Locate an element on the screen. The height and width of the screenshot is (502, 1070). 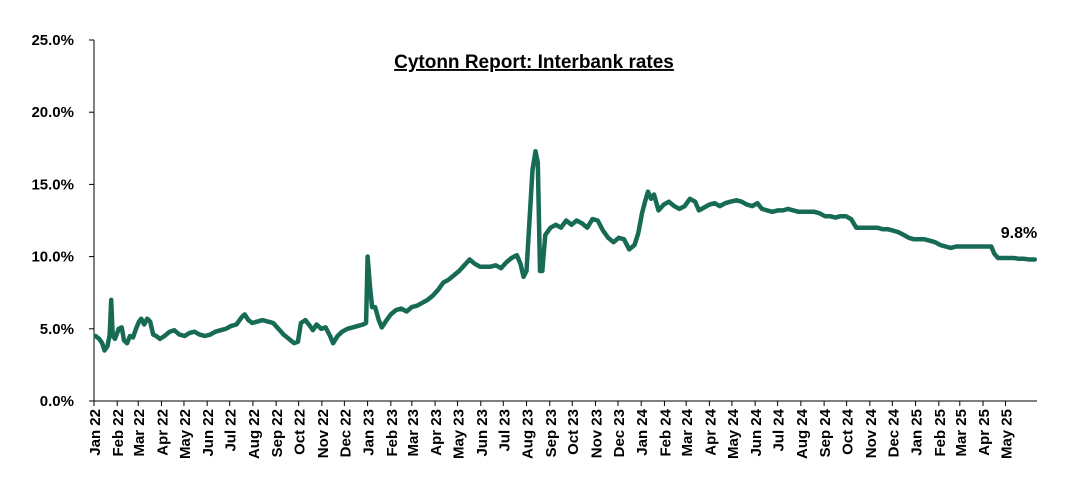
x-tick-label: Aug 23 is located at coordinates (528, 434).